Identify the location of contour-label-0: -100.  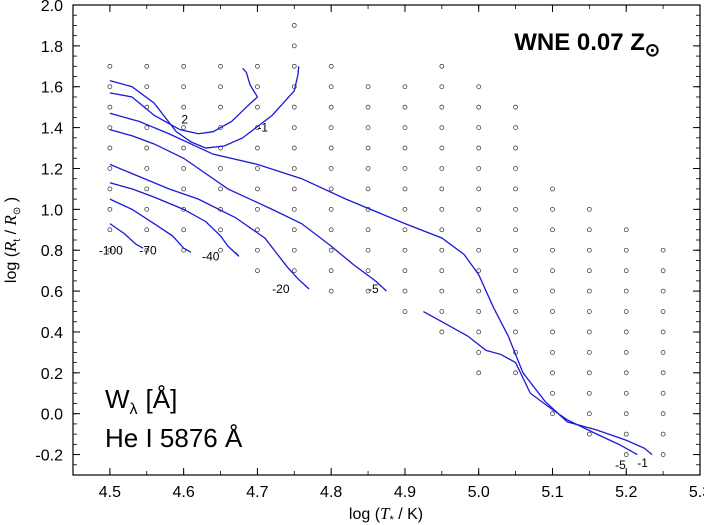
(111, 250).